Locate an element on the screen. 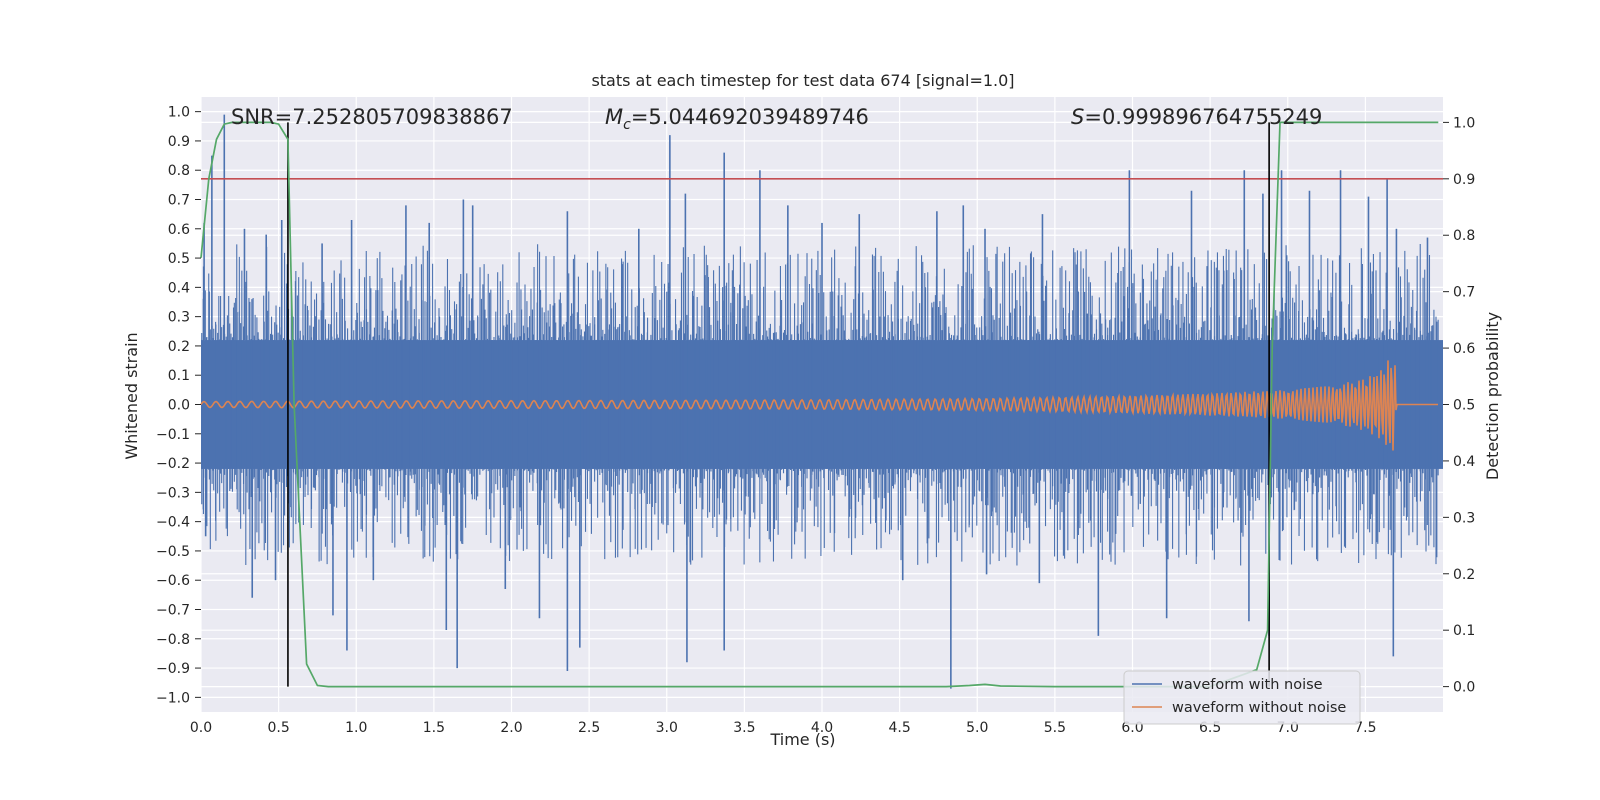 This screenshot has height=800, width=1600. y-tick-label: −0.3 is located at coordinates (173, 493).